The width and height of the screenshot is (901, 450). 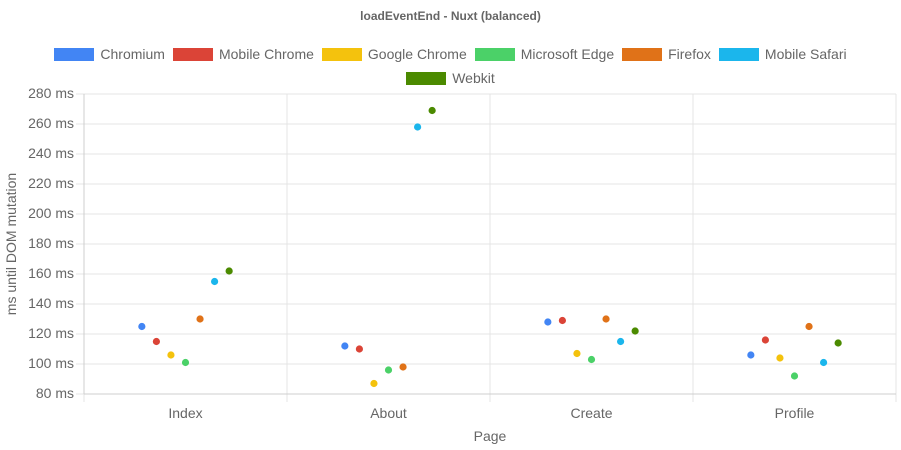 What do you see at coordinates (450, 78) in the screenshot?
I see `legend-item: Webkit` at bounding box center [450, 78].